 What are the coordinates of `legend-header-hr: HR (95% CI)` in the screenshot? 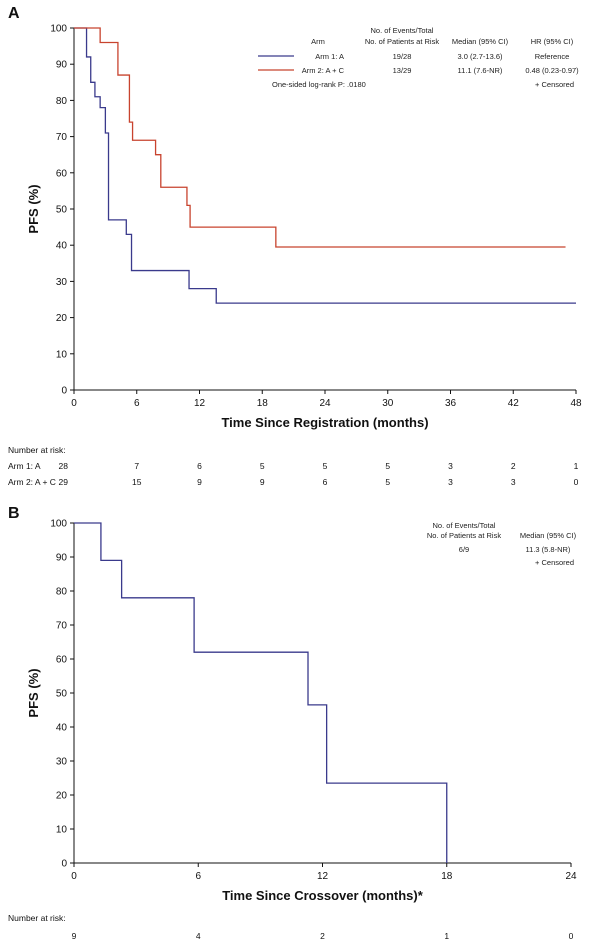 It's located at (552, 41).